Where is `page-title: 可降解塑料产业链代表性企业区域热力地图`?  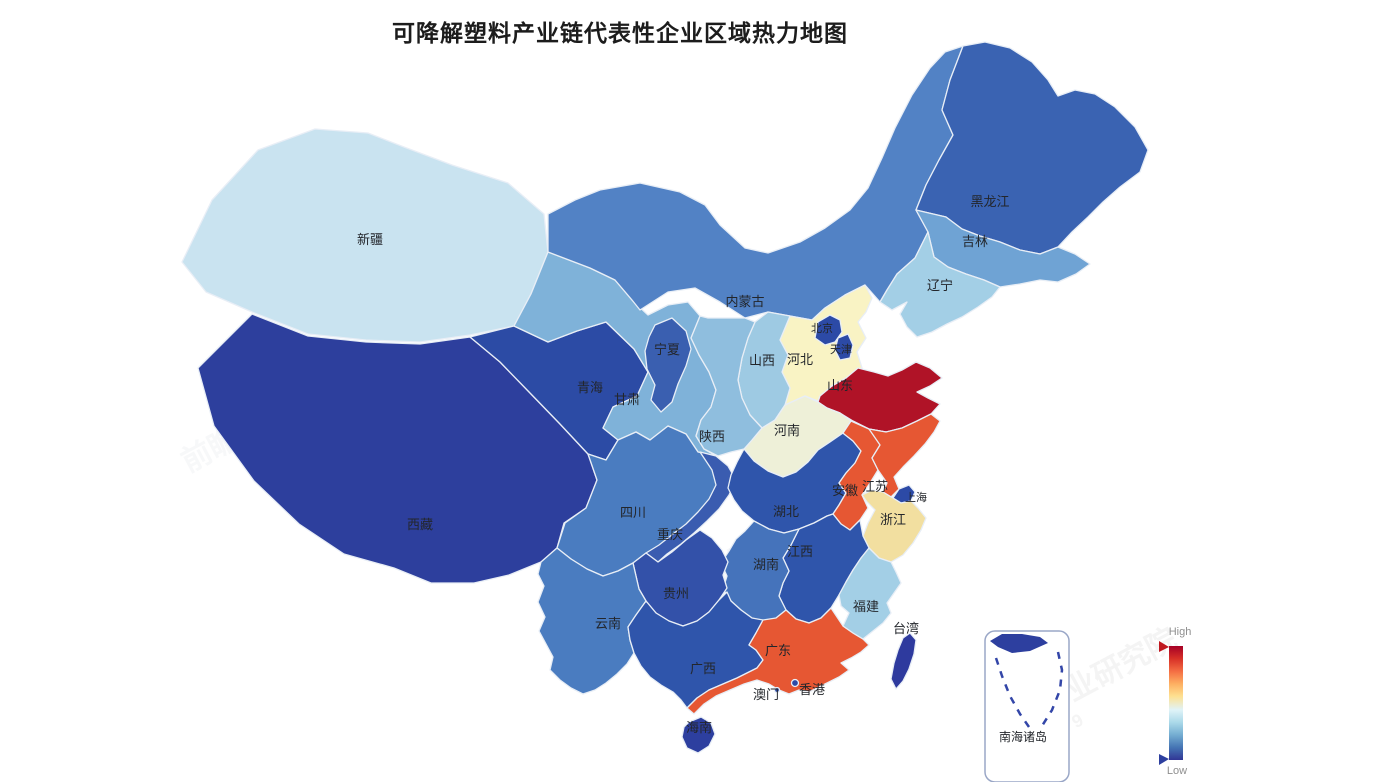 page-title: 可降解塑料产业链代表性企业区域热力地图 is located at coordinates (620, 33).